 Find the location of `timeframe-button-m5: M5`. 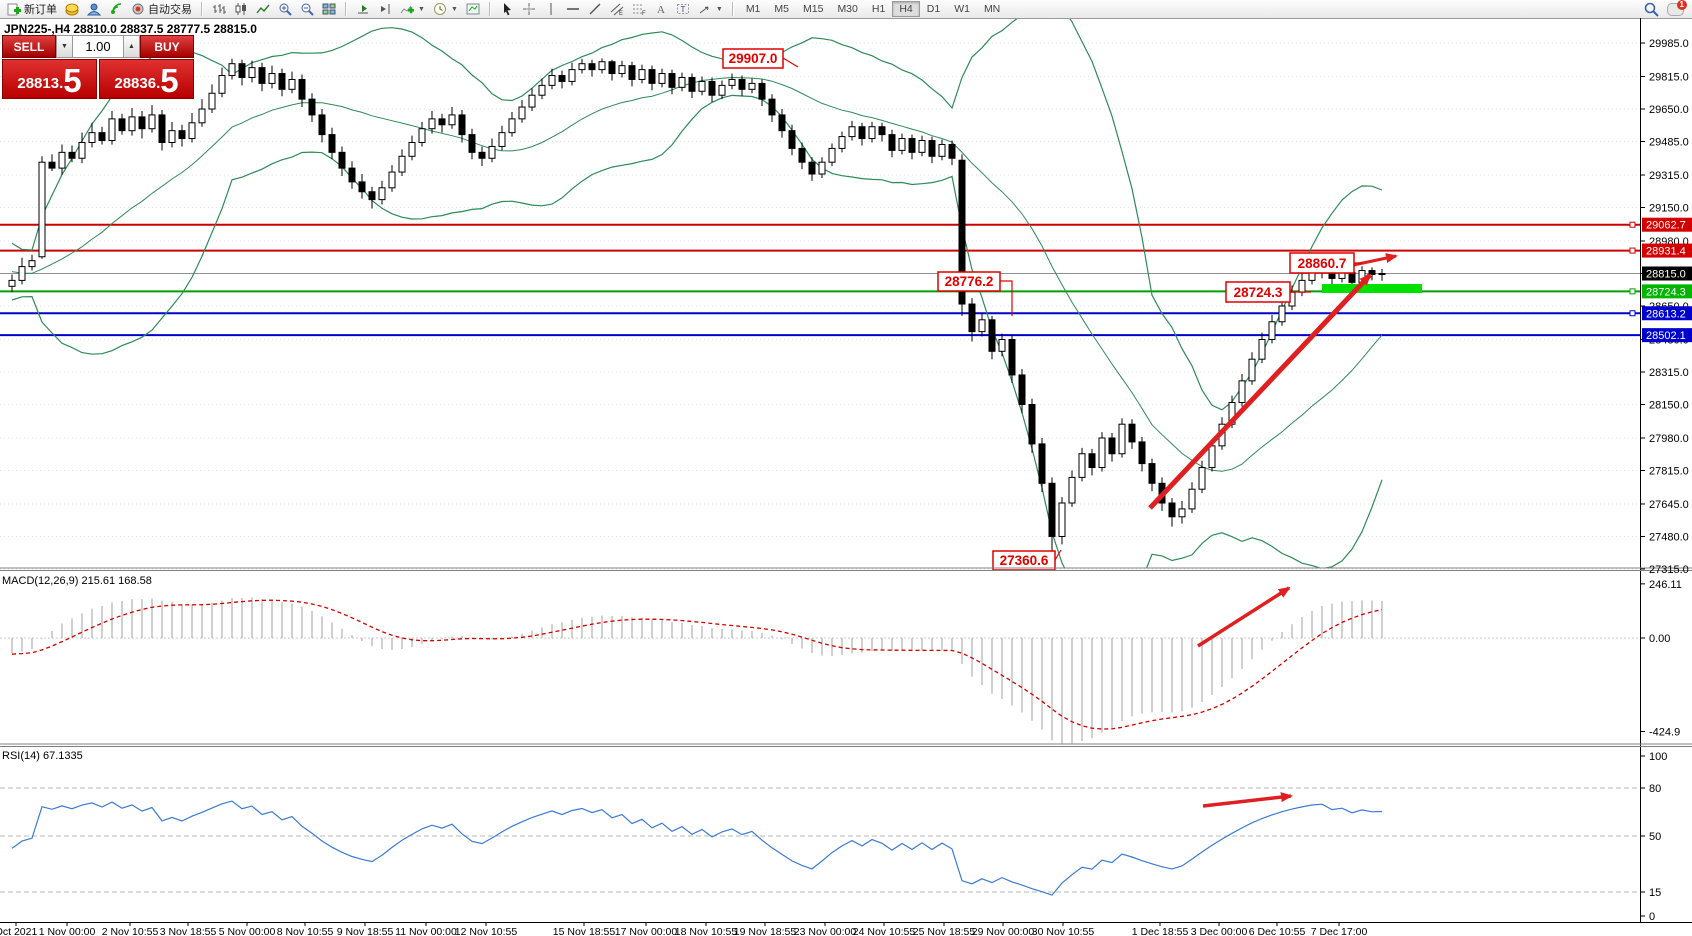

timeframe-button-m5: M5 is located at coordinates (781, 9).